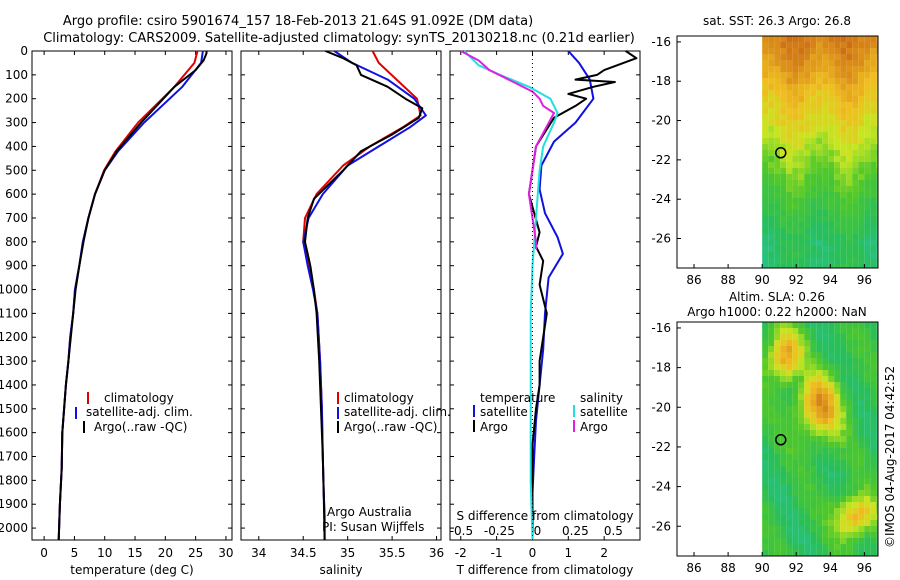  I want to click on map-frame, so click(777, 439).